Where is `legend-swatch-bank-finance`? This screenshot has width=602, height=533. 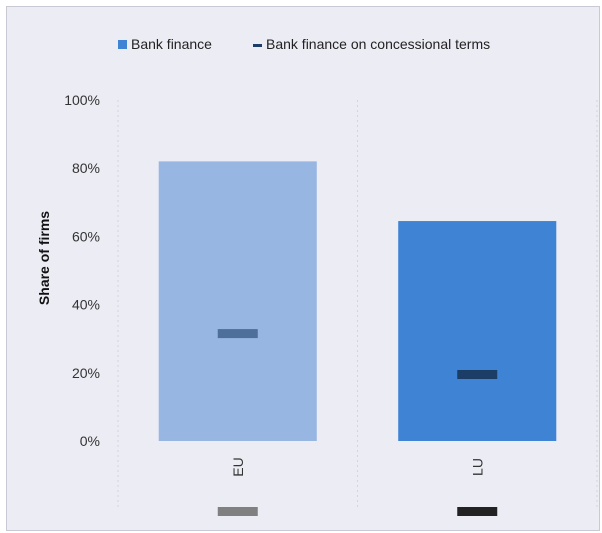 legend-swatch-bank-finance is located at coordinates (122, 44).